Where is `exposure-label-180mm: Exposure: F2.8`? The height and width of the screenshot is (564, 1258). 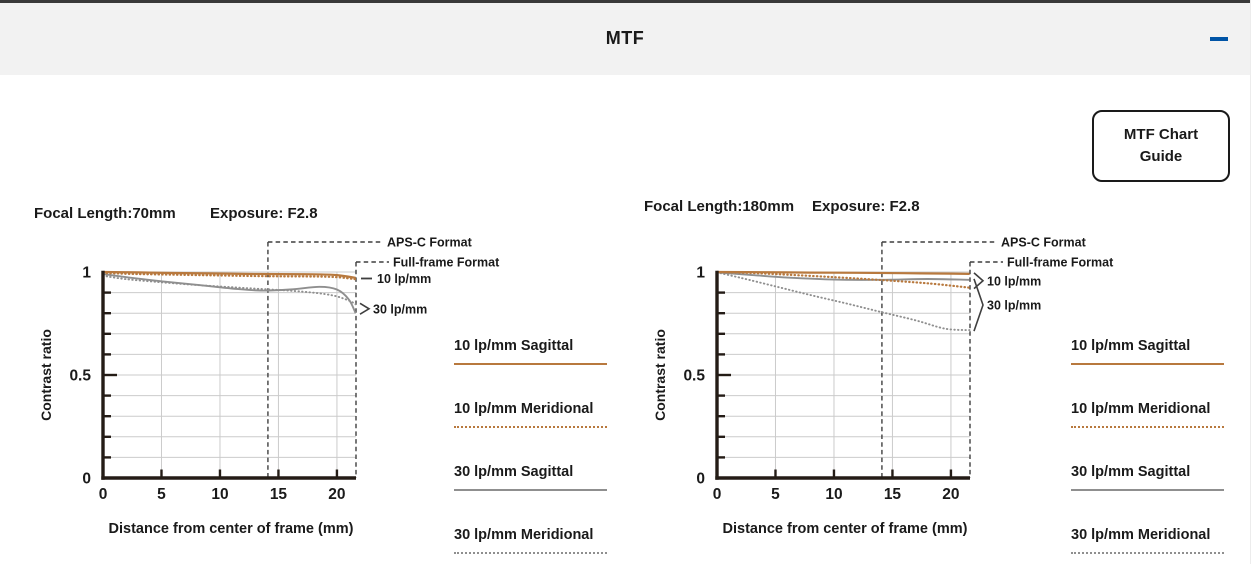 exposure-label-180mm: Exposure: F2.8 is located at coordinates (866, 206).